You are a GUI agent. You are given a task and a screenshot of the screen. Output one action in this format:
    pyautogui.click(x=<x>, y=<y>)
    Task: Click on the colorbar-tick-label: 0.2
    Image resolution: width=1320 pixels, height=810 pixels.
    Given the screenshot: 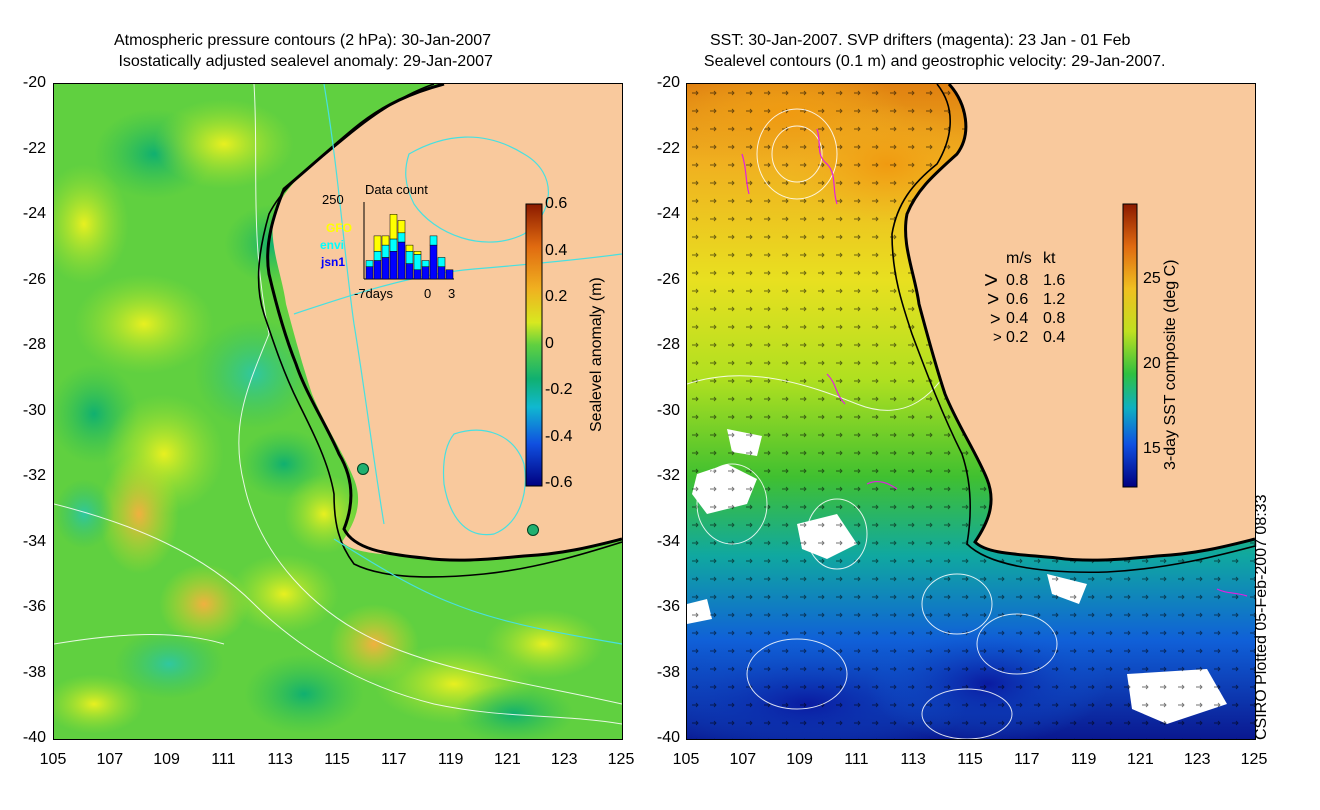 What is the action you would take?
    pyautogui.click(x=556, y=296)
    